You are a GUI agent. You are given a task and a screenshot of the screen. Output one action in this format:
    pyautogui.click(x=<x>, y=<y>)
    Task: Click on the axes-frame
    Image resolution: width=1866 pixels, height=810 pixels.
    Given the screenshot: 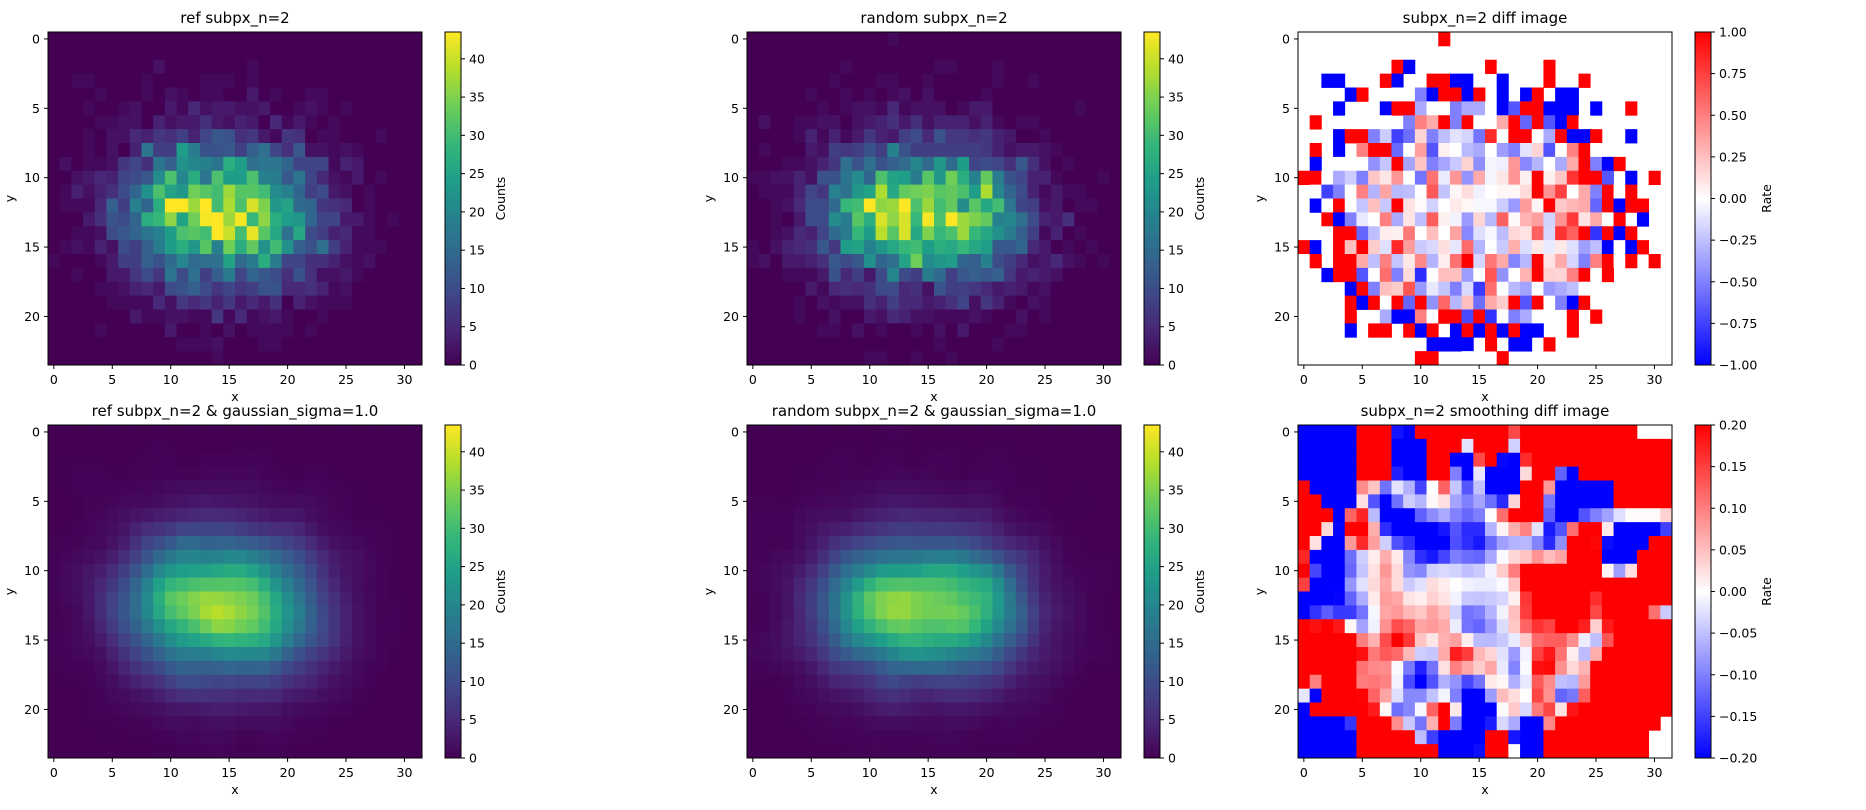 What is the action you would take?
    pyautogui.click(x=235, y=591)
    